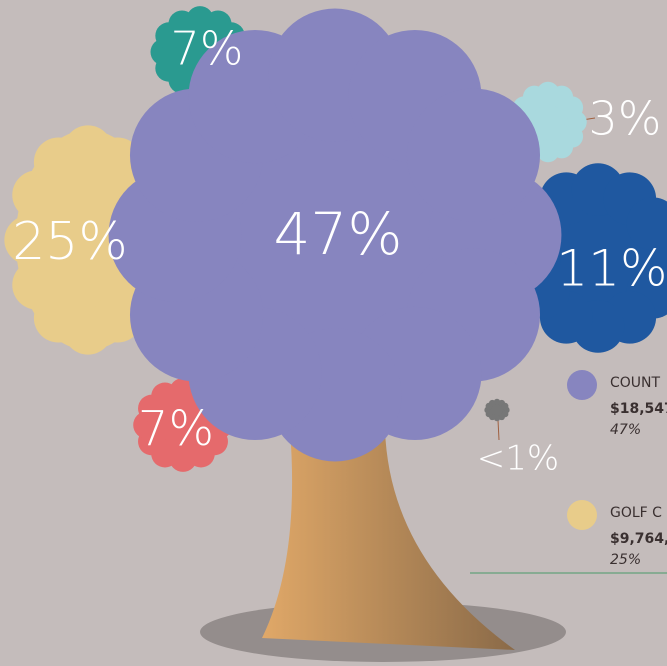 The height and width of the screenshot is (666, 667). Describe the element at coordinates (625, 119) in the screenshot. I see `percent-label: 3%` at that location.